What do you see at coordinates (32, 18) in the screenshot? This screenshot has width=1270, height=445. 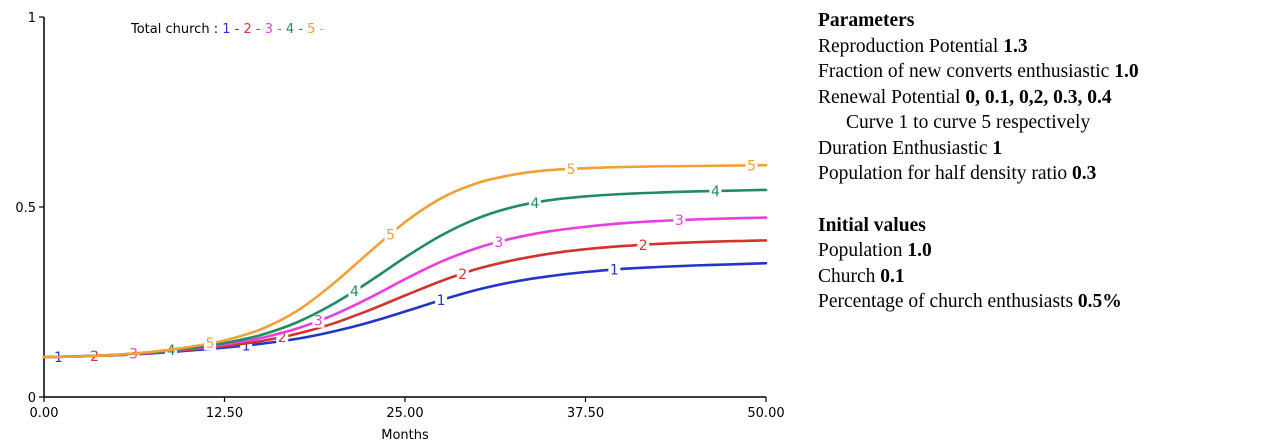 I see `y-tick-label: 1` at bounding box center [32, 18].